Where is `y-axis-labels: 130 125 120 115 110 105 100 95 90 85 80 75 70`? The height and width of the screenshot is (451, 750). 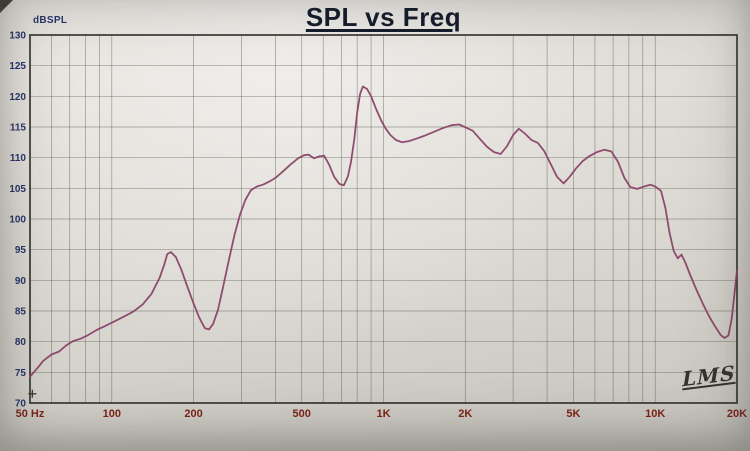
y-axis-labels: 130 125 120 115 110 105 100 95 90 85 80 75 70 is located at coordinates (17, 220).